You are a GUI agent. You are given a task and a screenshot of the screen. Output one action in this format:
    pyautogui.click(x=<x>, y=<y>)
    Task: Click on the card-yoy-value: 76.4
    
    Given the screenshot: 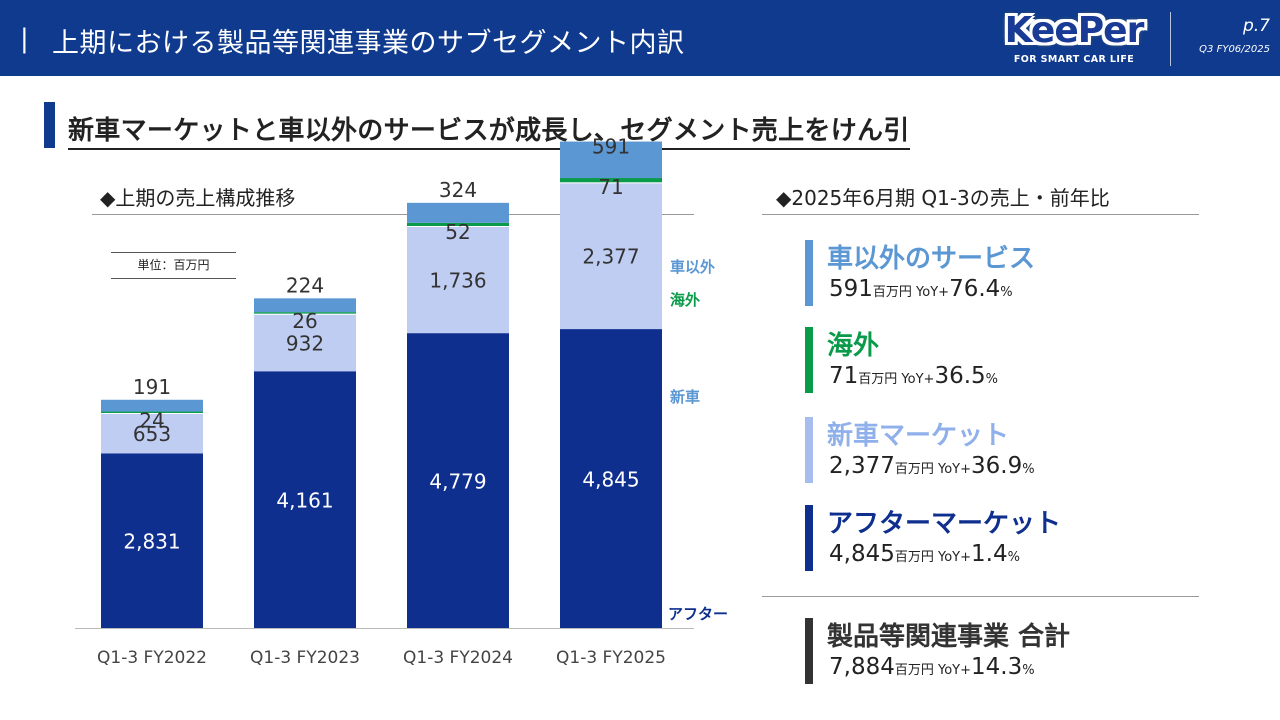 What is the action you would take?
    pyautogui.click(x=975, y=289)
    